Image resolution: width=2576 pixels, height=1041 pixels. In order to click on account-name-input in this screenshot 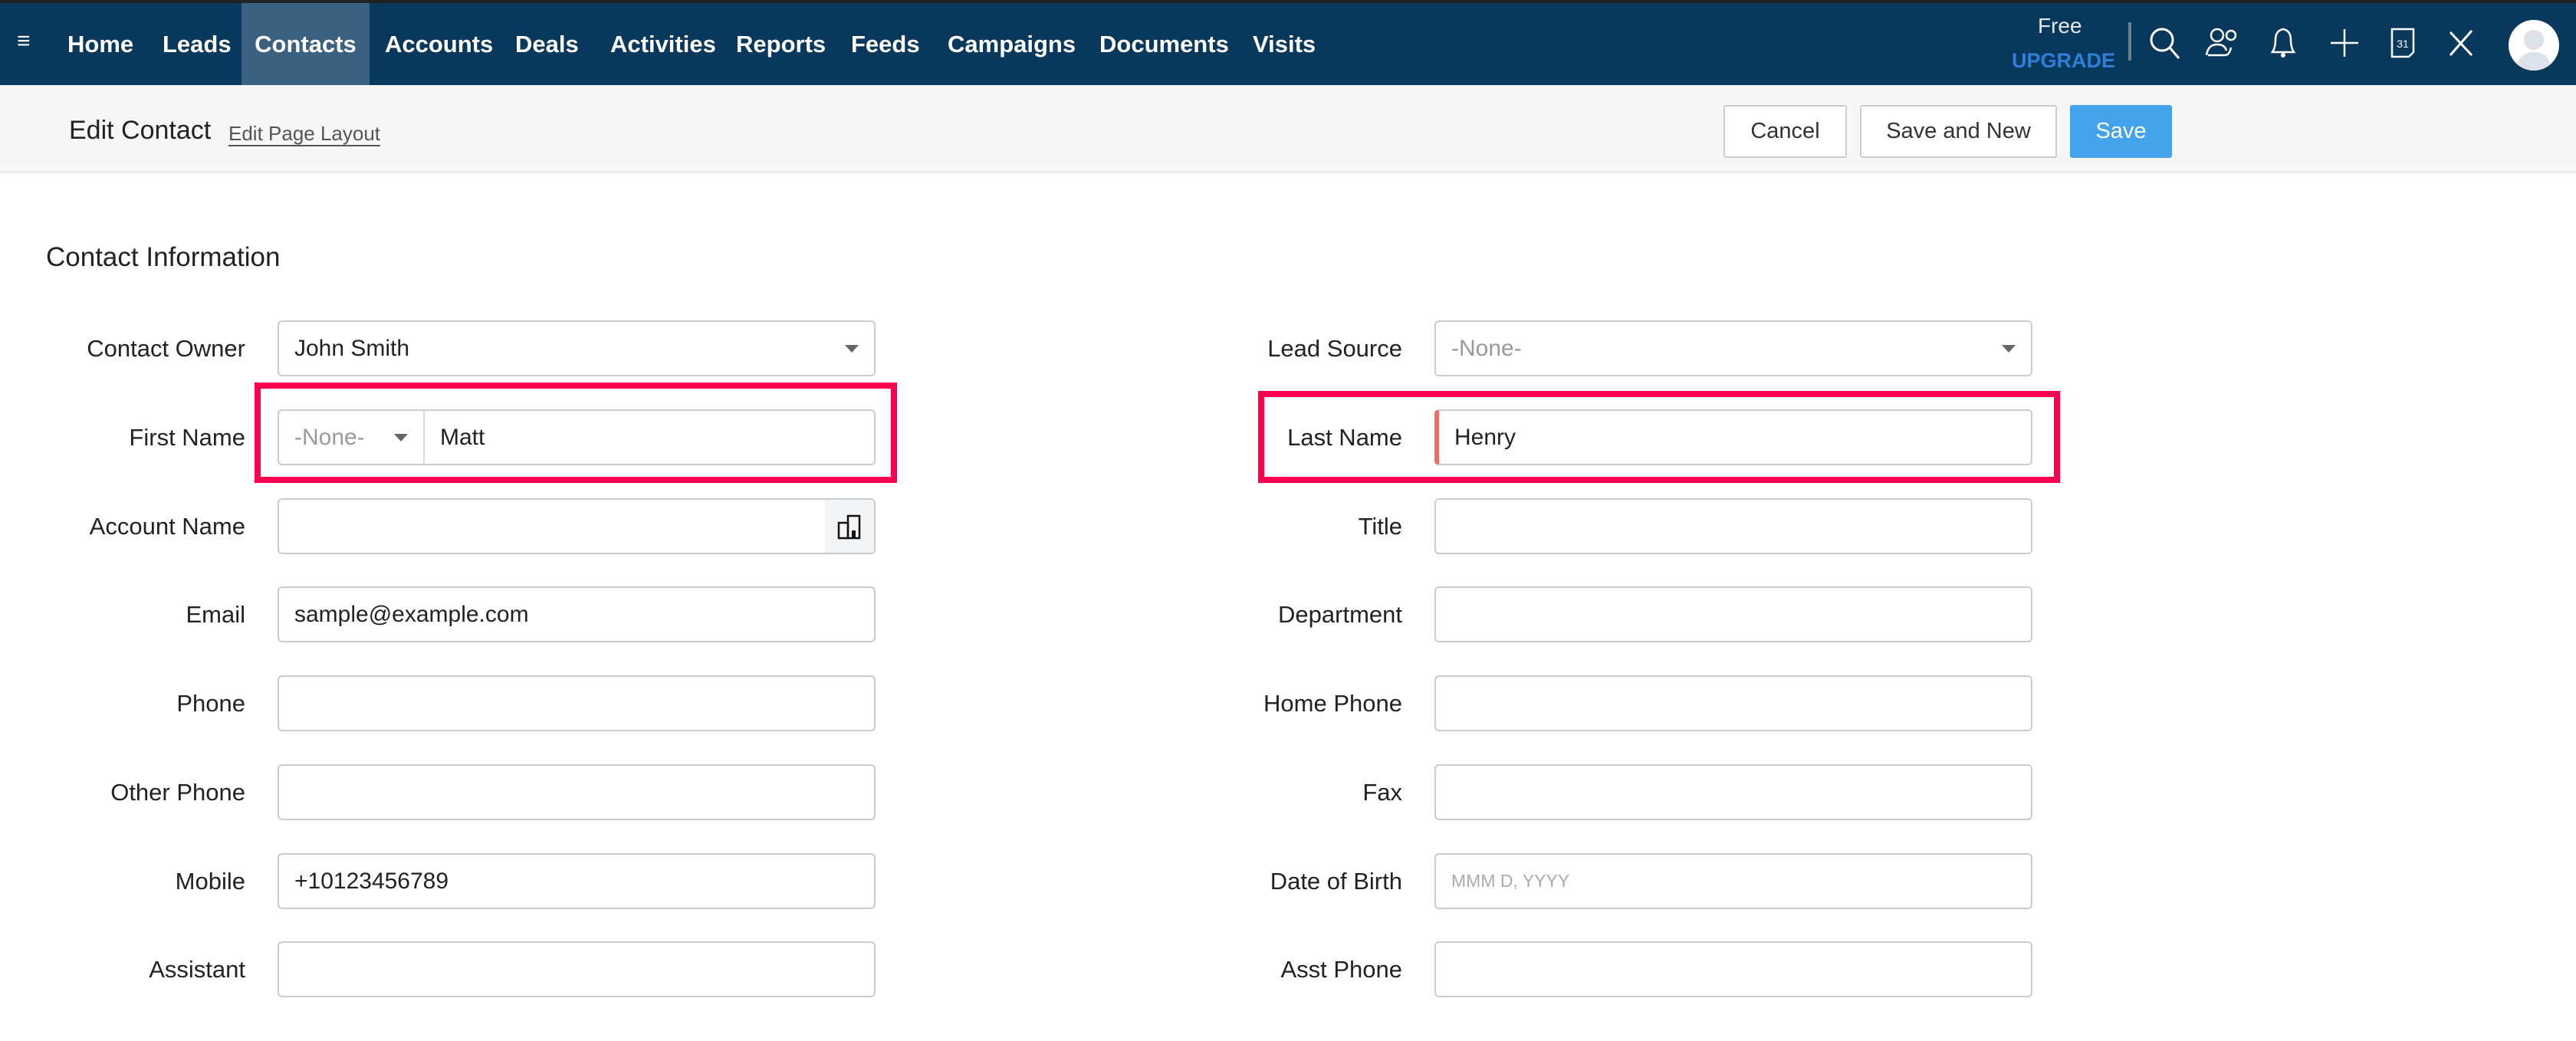, I will do `click(577, 526)`.